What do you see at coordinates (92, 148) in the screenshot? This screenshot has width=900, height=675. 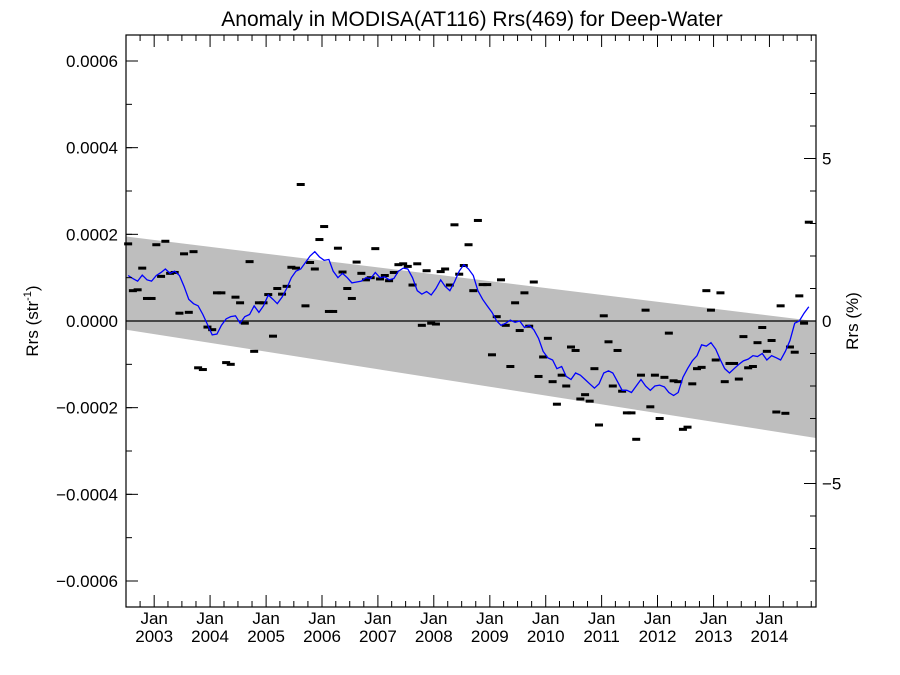 I see `y-tick-label: 0.0004` at bounding box center [92, 148].